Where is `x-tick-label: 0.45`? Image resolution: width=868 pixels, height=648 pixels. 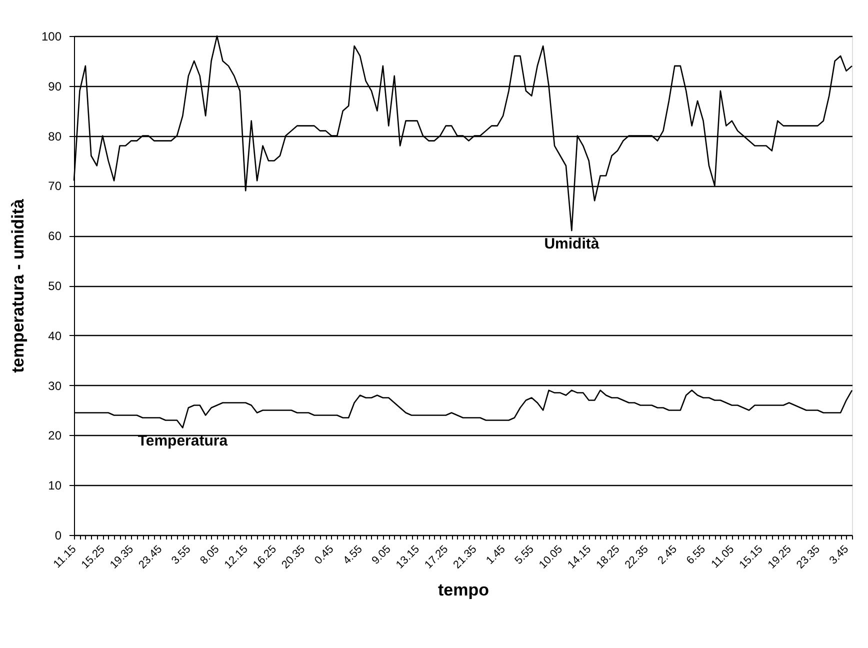
x-tick-label: 0.45 is located at coordinates (324, 555).